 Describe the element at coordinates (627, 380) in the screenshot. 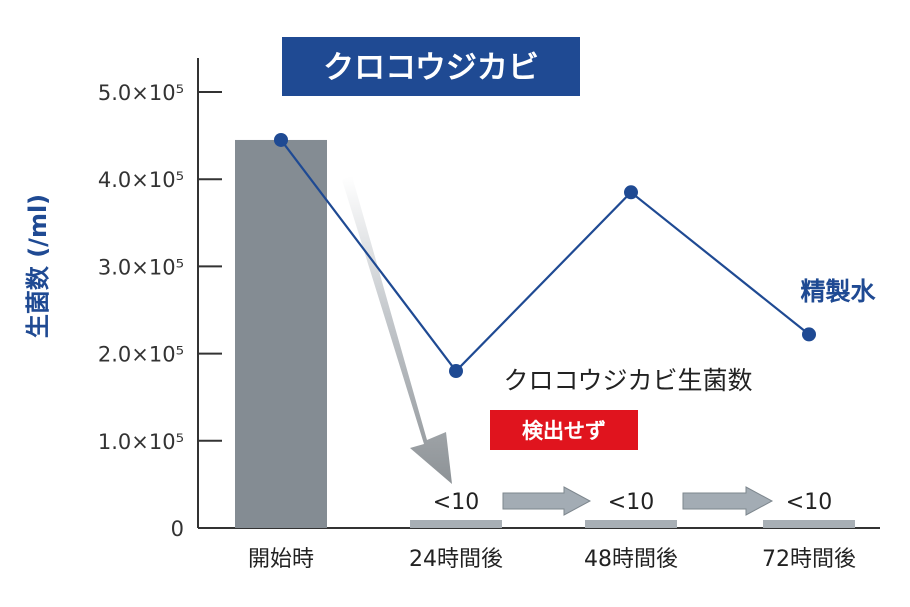

I see `bar-series-name: クロコウジカビ生菌数` at that location.